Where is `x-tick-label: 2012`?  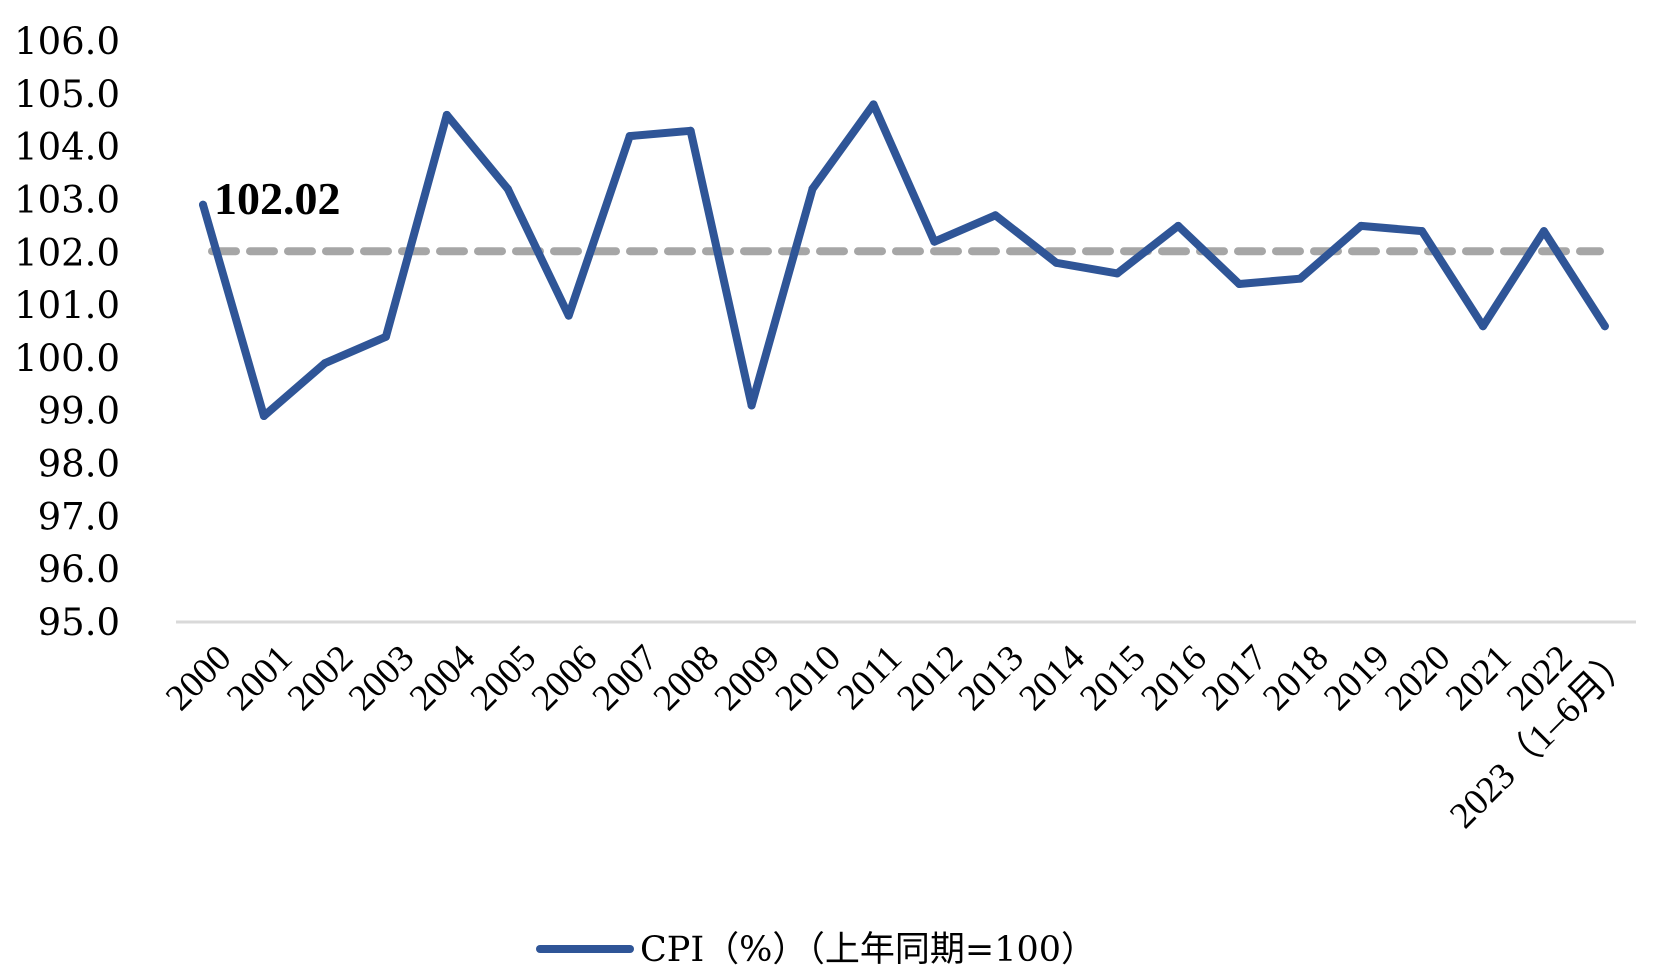 x-tick-label: 2012 is located at coordinates (930, 677).